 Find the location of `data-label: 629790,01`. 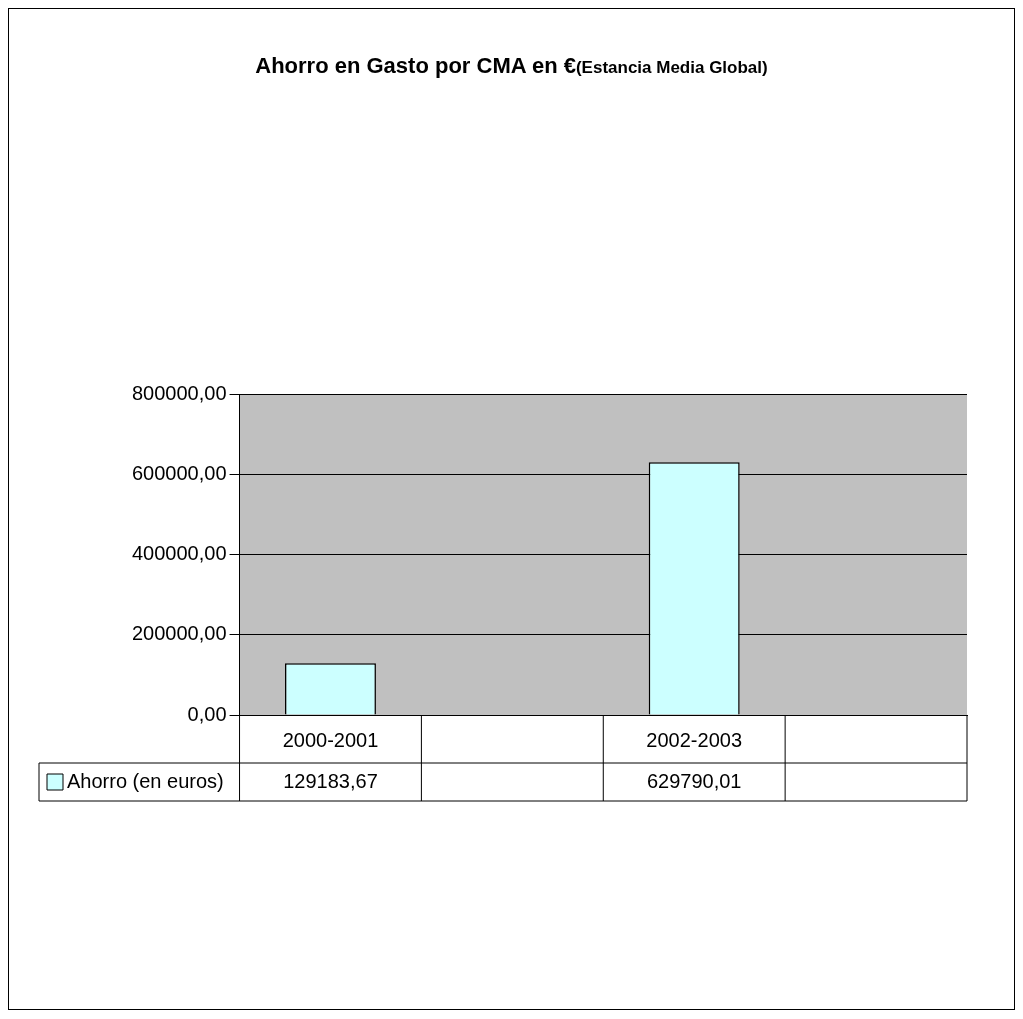

data-label: 629790,01 is located at coordinates (694, 780).